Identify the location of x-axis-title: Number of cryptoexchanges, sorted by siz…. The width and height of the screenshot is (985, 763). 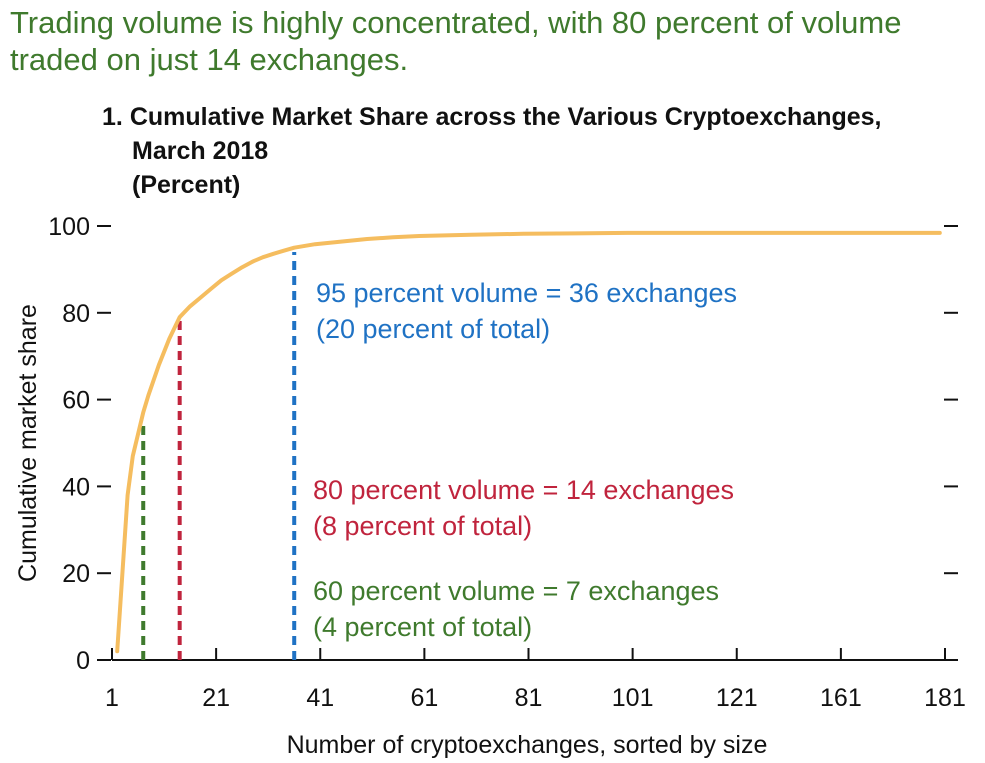
(527, 745).